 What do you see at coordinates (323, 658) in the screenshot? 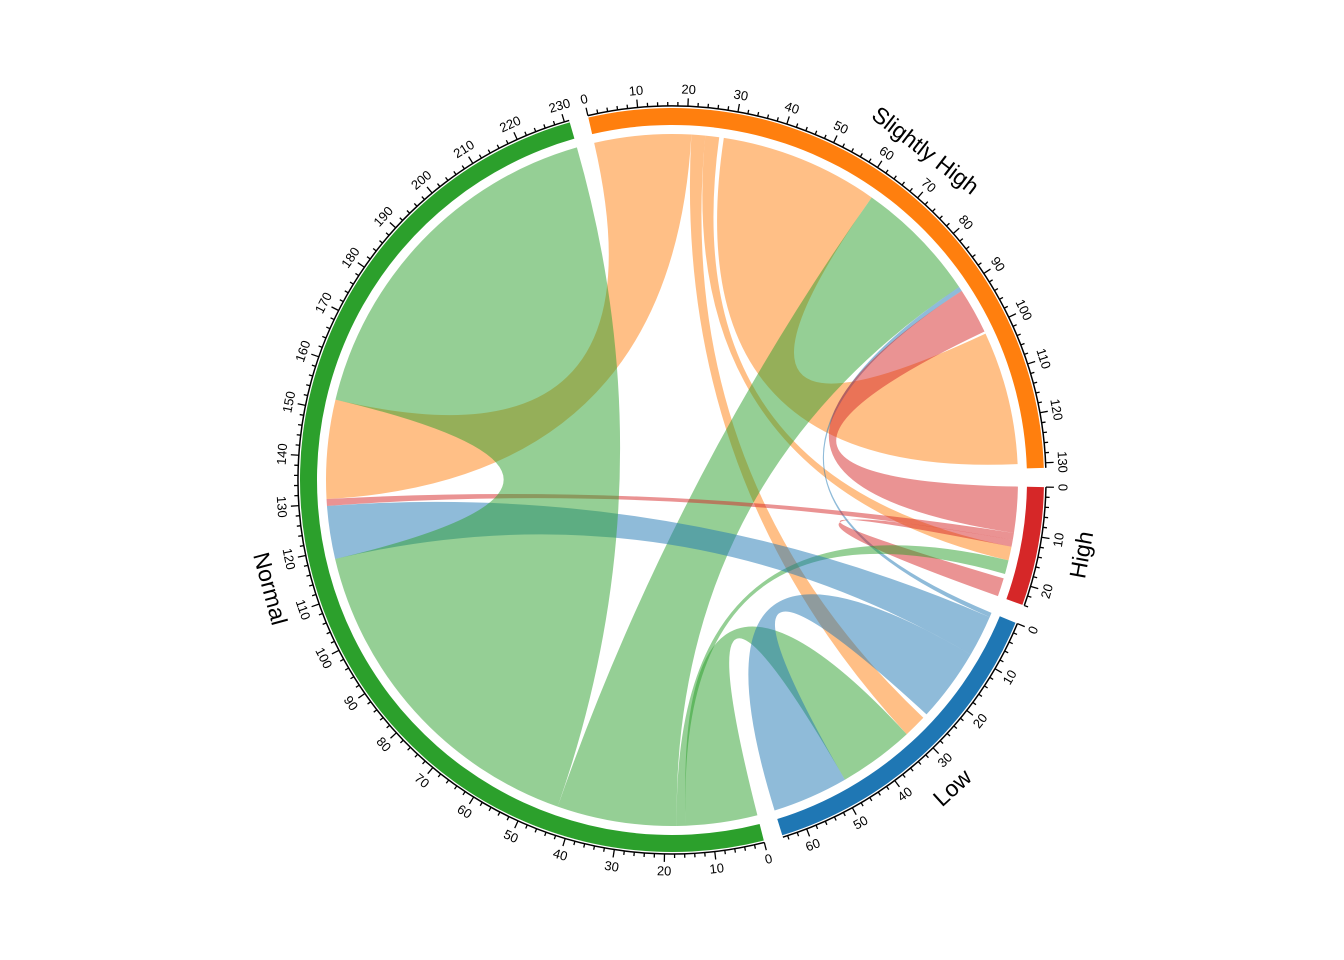
I see `axis-tick-label: 100` at bounding box center [323, 658].